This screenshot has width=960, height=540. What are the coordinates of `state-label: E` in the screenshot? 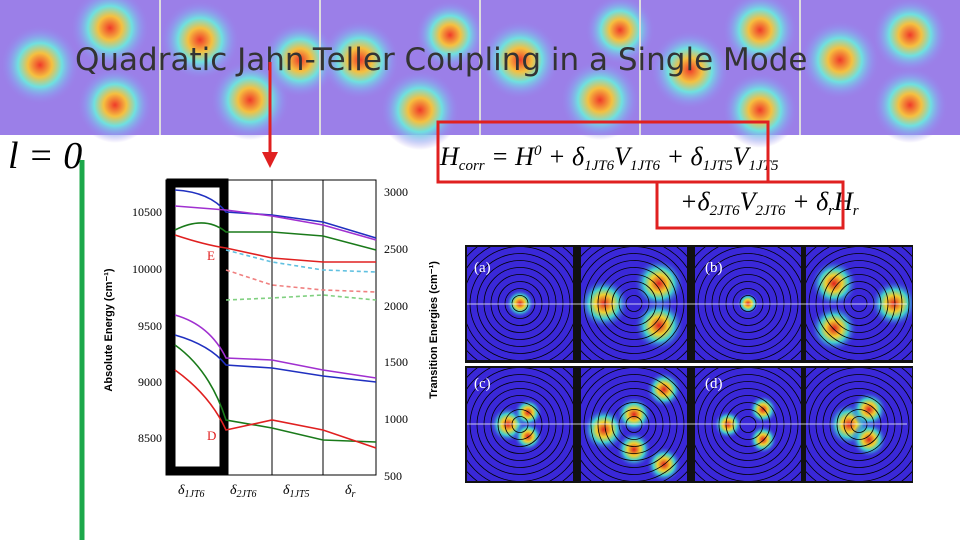 It's located at (211, 255).